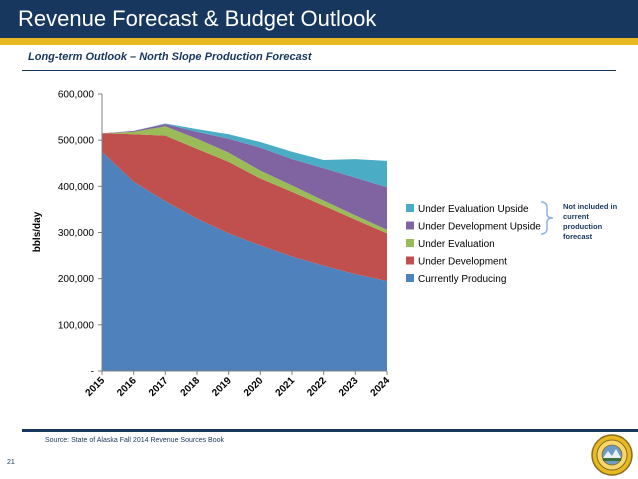  Describe the element at coordinates (37, 231) in the screenshot. I see `y-axis-label: bbls/day` at that location.